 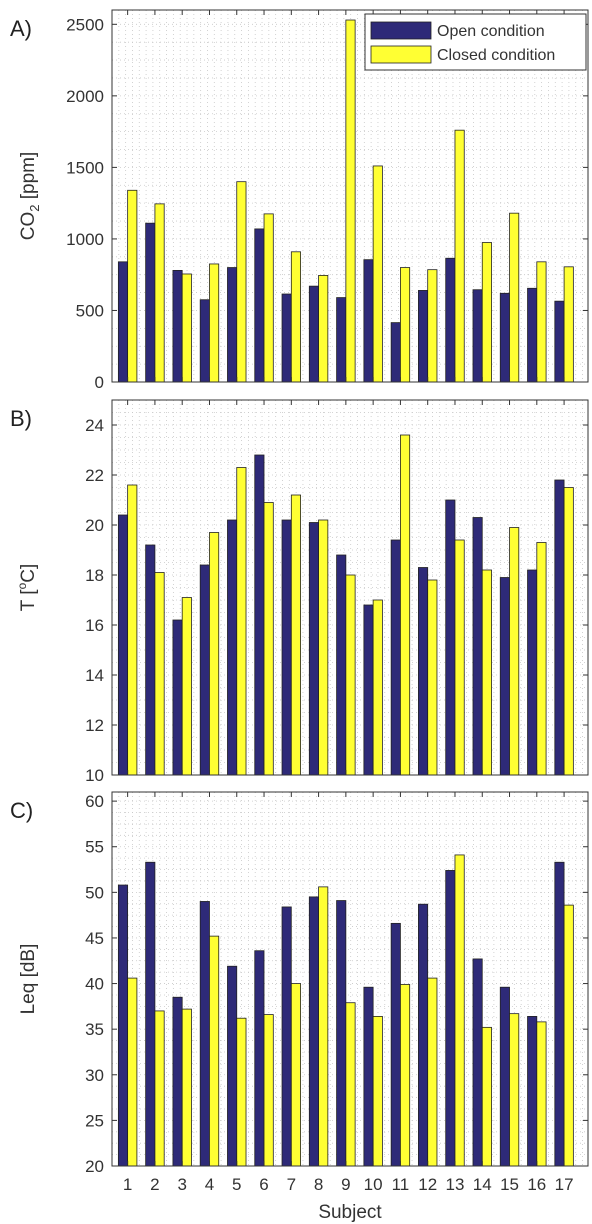 I want to click on x-tick-label: 4, so click(x=209, y=1184).